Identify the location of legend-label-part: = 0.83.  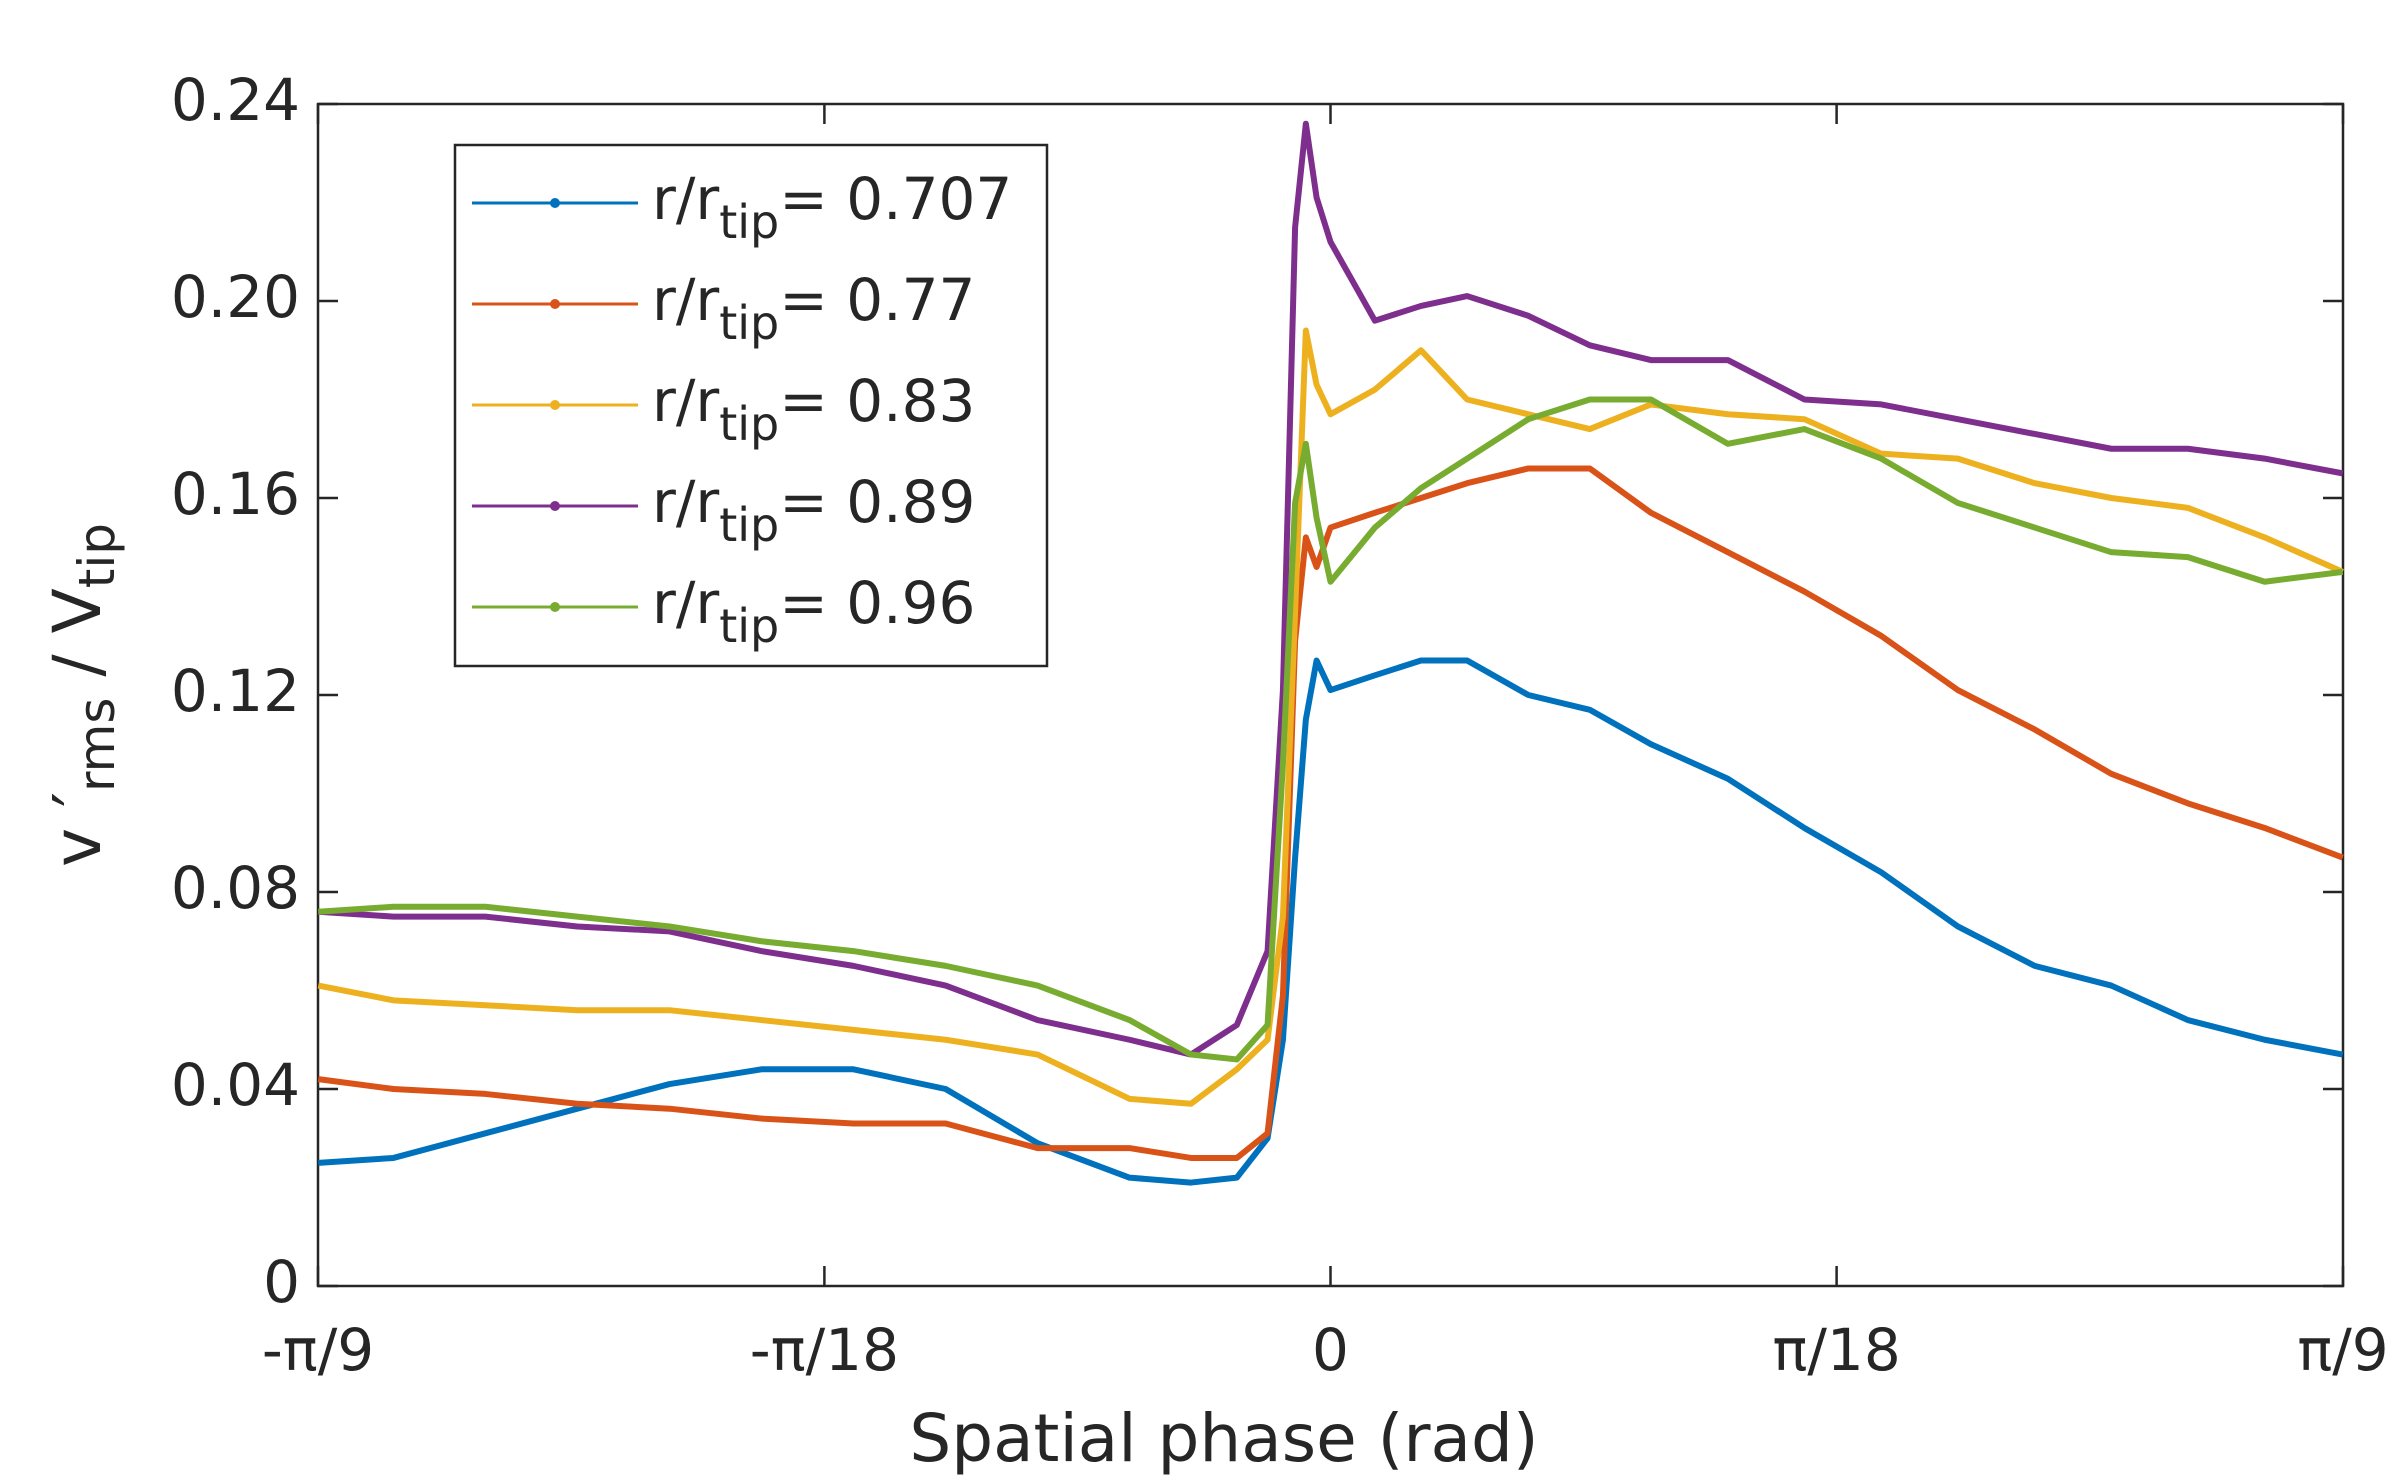
(877, 401).